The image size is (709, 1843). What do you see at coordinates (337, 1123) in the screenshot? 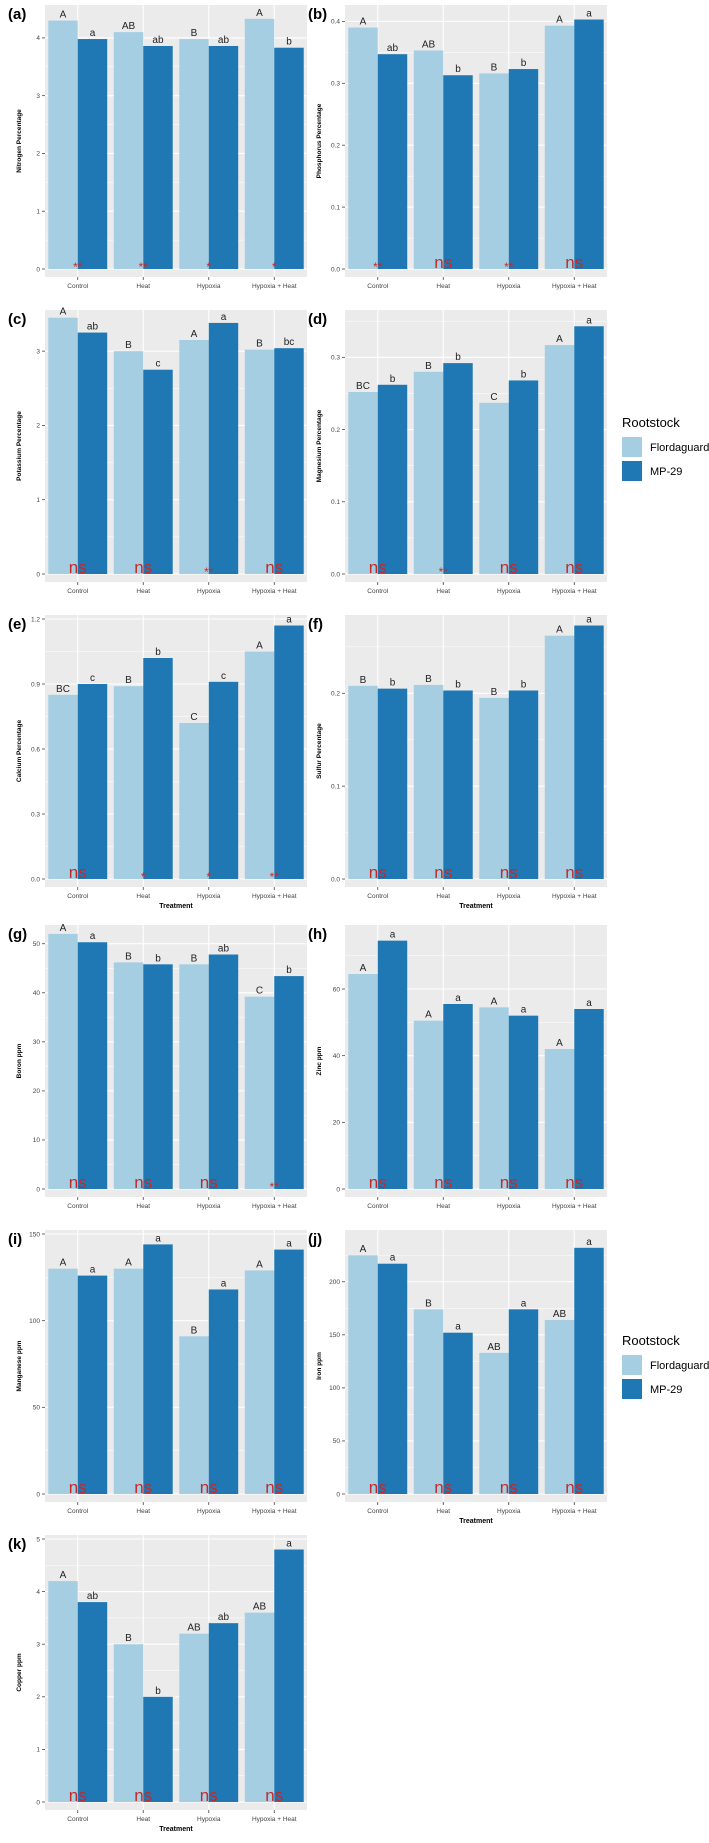
I see `y-tick-label: 20` at bounding box center [337, 1123].